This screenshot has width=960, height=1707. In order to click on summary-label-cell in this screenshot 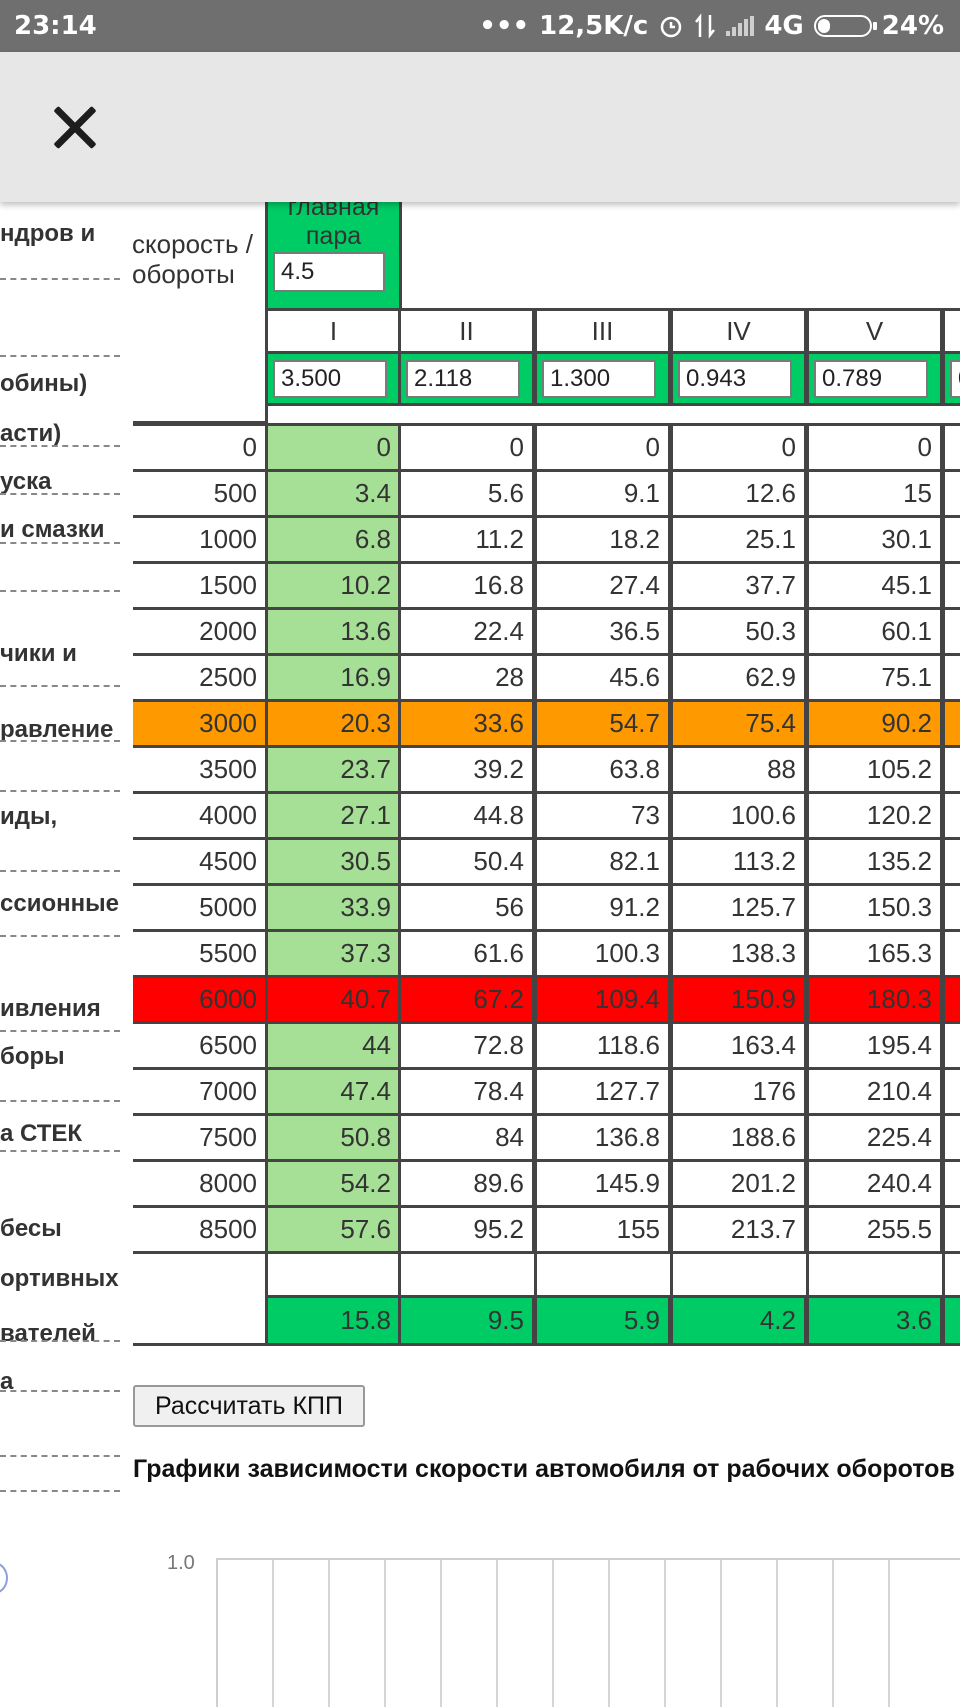, I will do `click(200, 1298)`.